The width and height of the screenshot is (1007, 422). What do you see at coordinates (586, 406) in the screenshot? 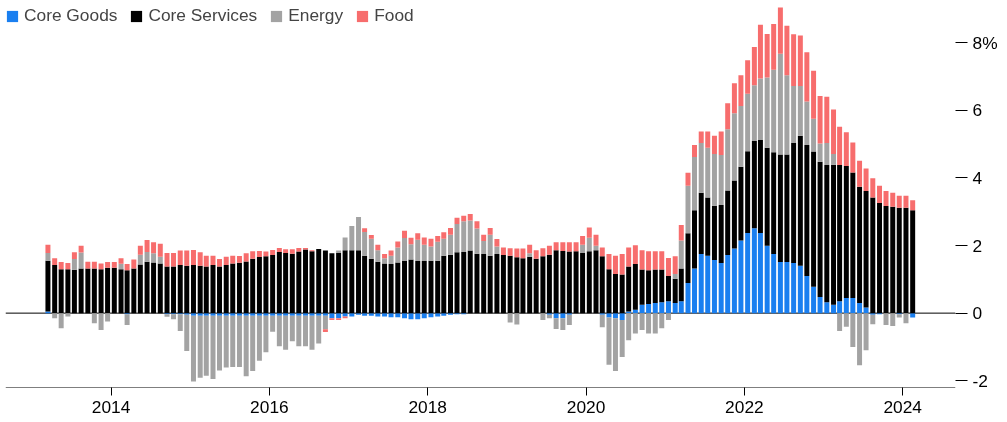
I see `x-tick-label: 2020` at bounding box center [586, 406].